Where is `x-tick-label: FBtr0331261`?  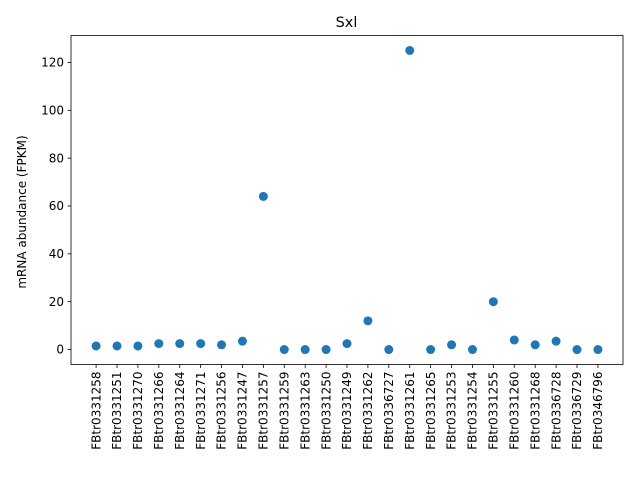
x-tick-label: FBtr0331261 is located at coordinates (410, 411).